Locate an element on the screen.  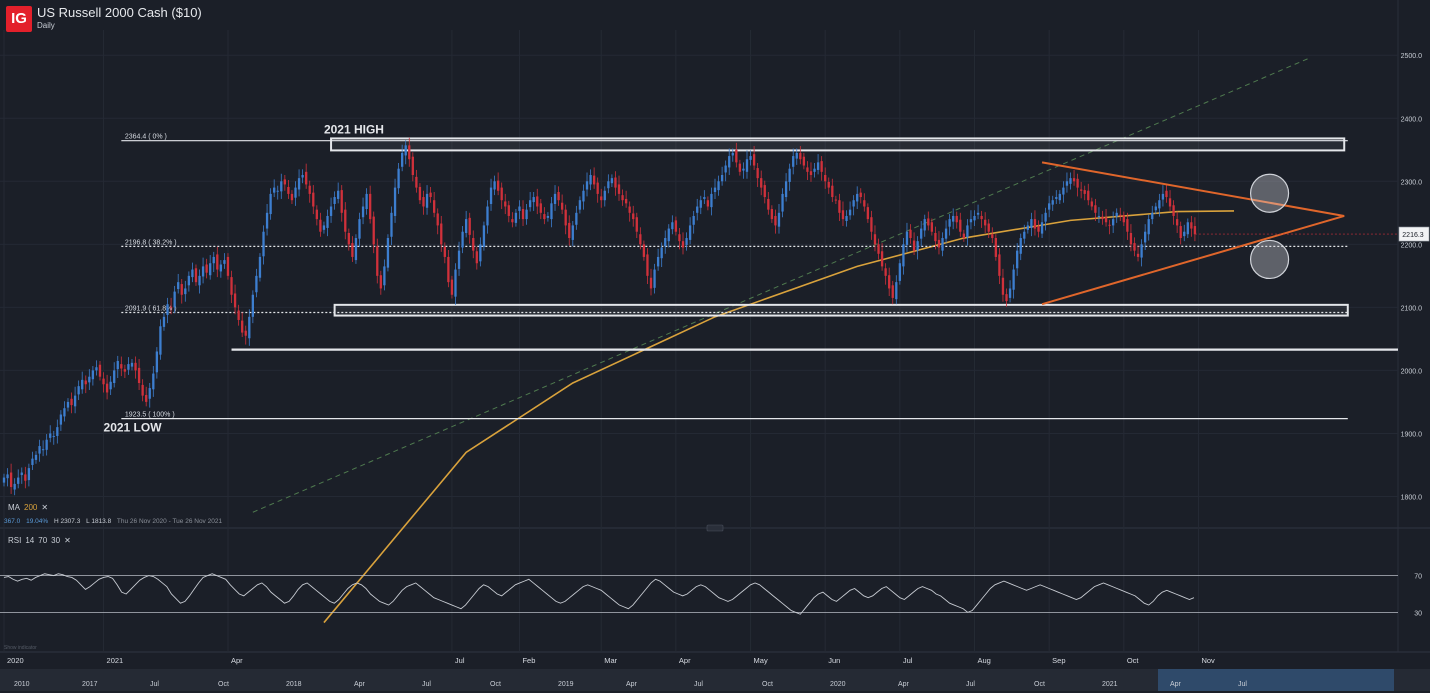
last-price-box is located at coordinates (1414, 234).